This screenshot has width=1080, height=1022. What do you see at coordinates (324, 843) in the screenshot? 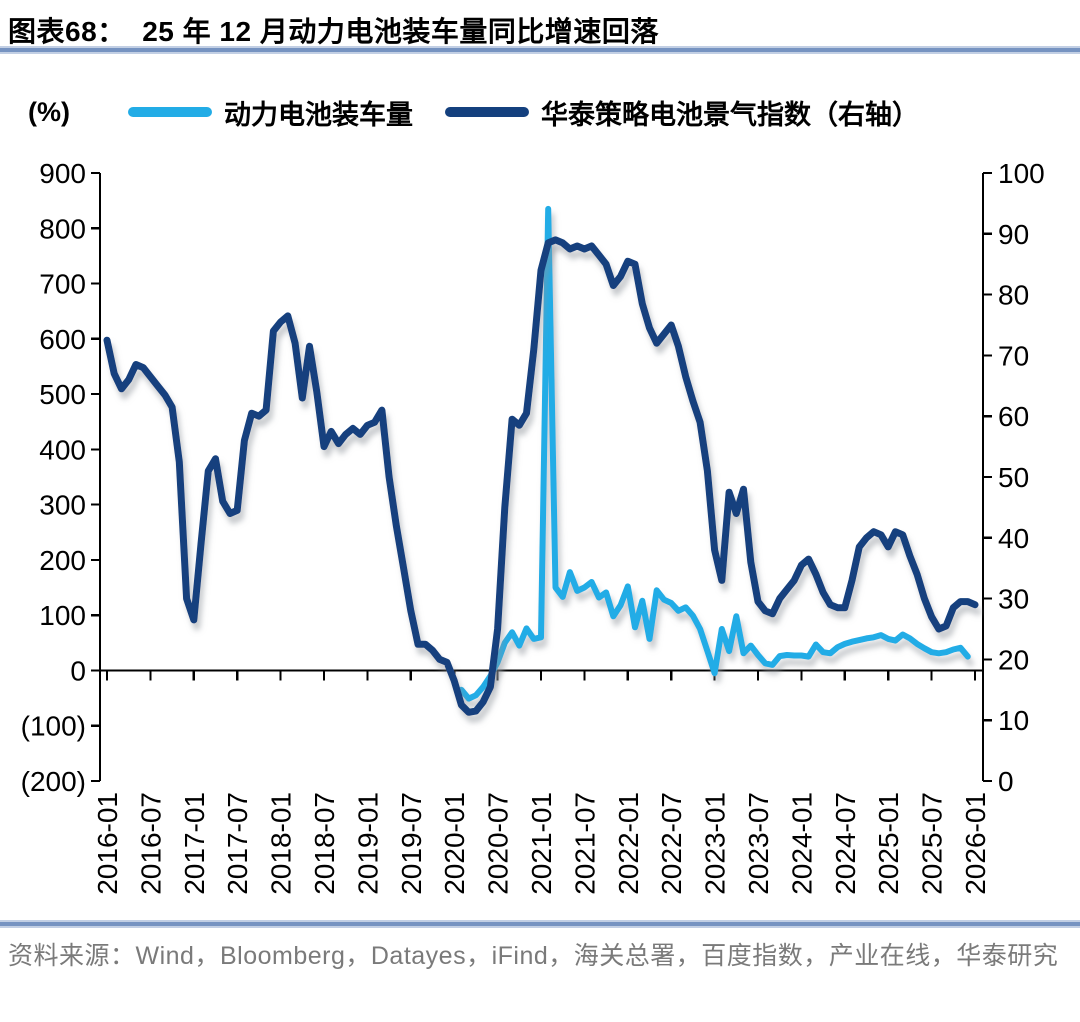
I see `x-axis-tick-label: 2018-07` at bounding box center [324, 843].